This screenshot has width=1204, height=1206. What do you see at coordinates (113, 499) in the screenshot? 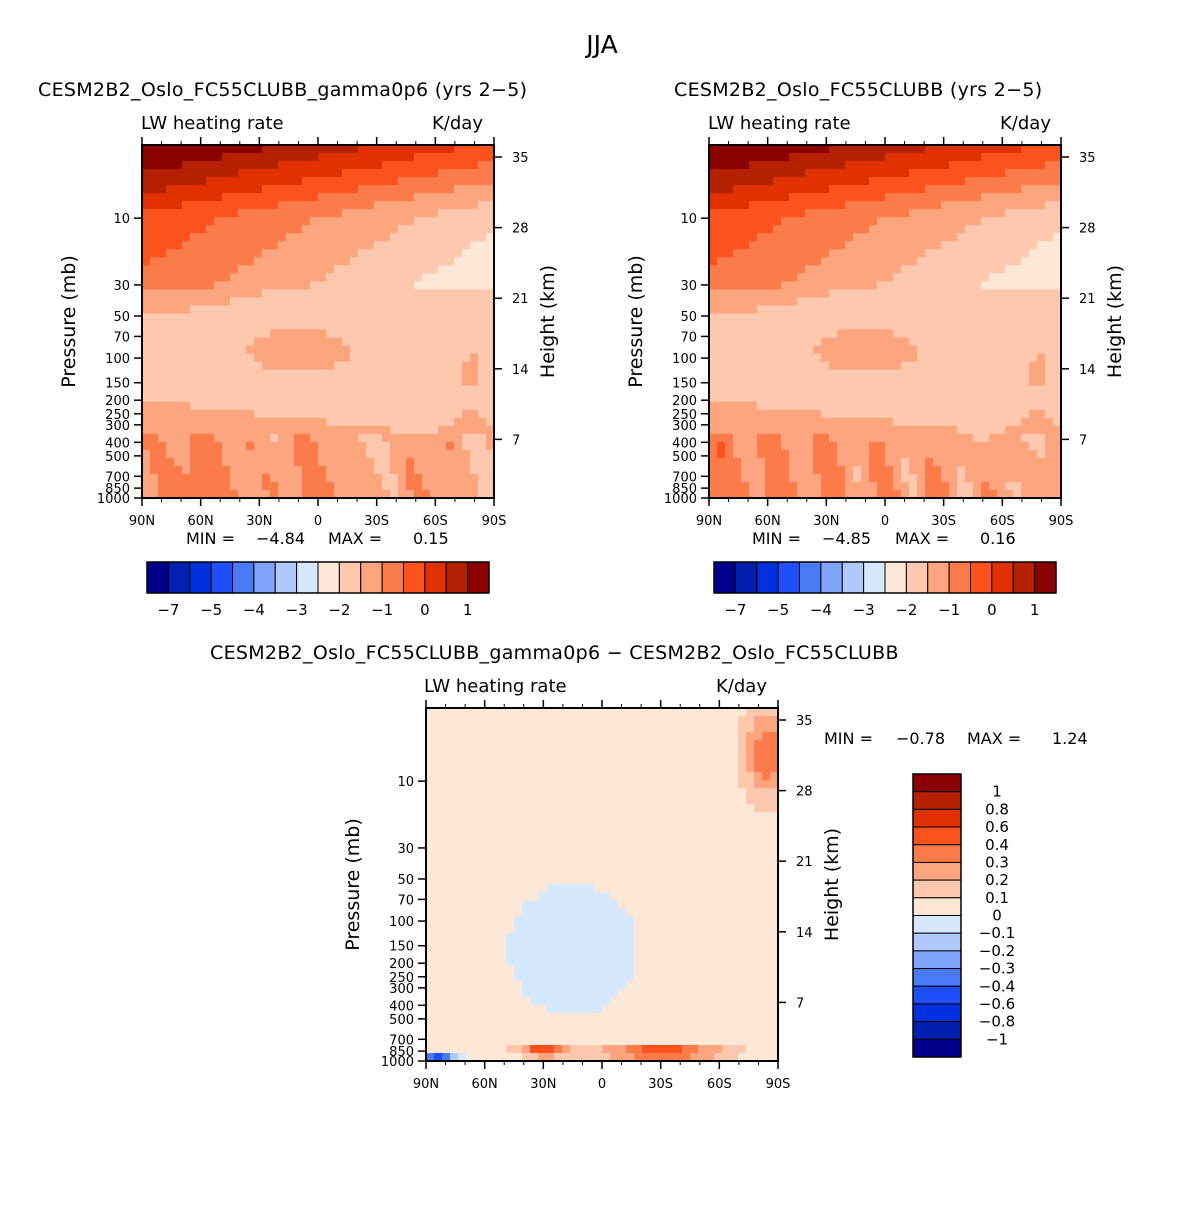
I see `y-tick-label: 1000` at bounding box center [113, 499].